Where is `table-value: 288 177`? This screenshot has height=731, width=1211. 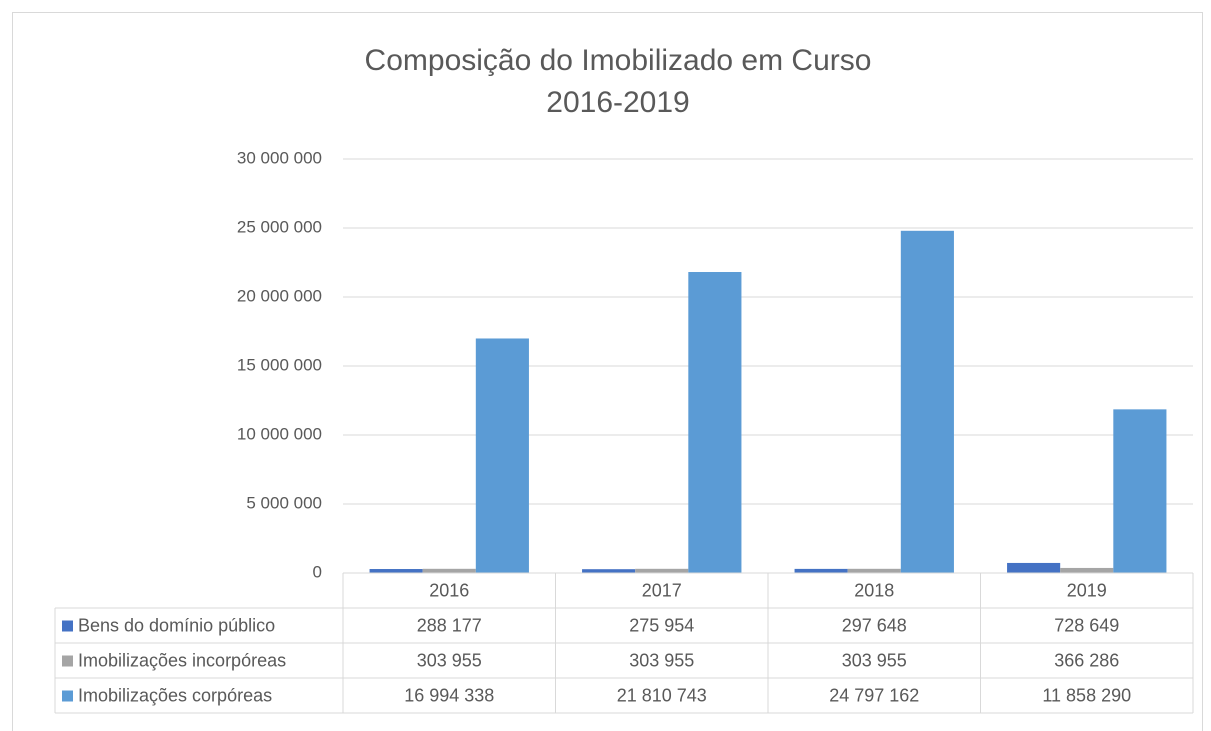
table-value: 288 177 is located at coordinates (449, 625).